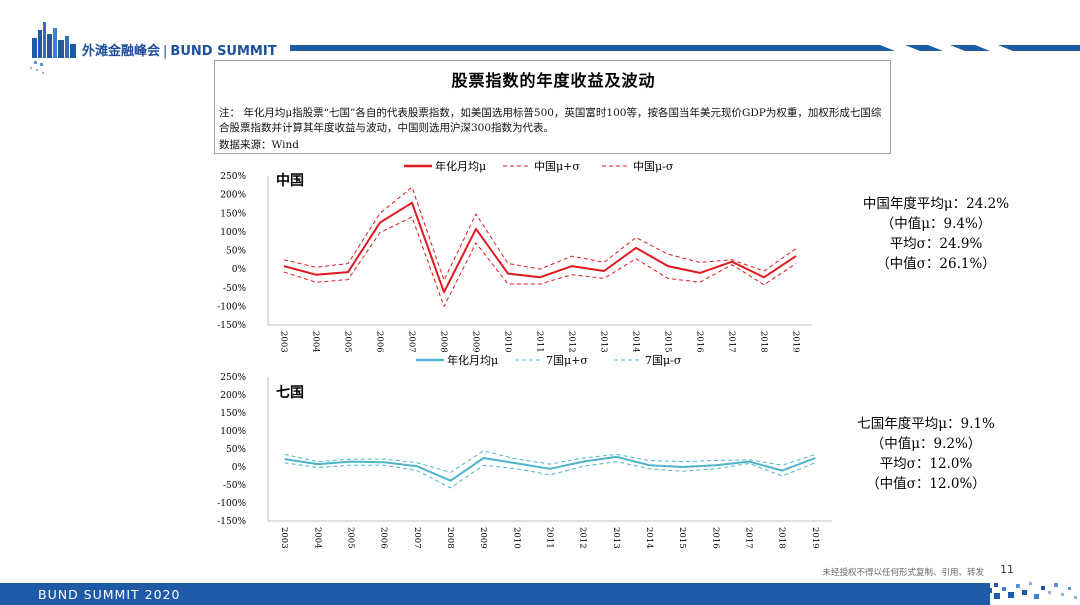 This screenshot has height=605, width=1080. I want to click on g7-y-tick-1: 200%, so click(233, 396).